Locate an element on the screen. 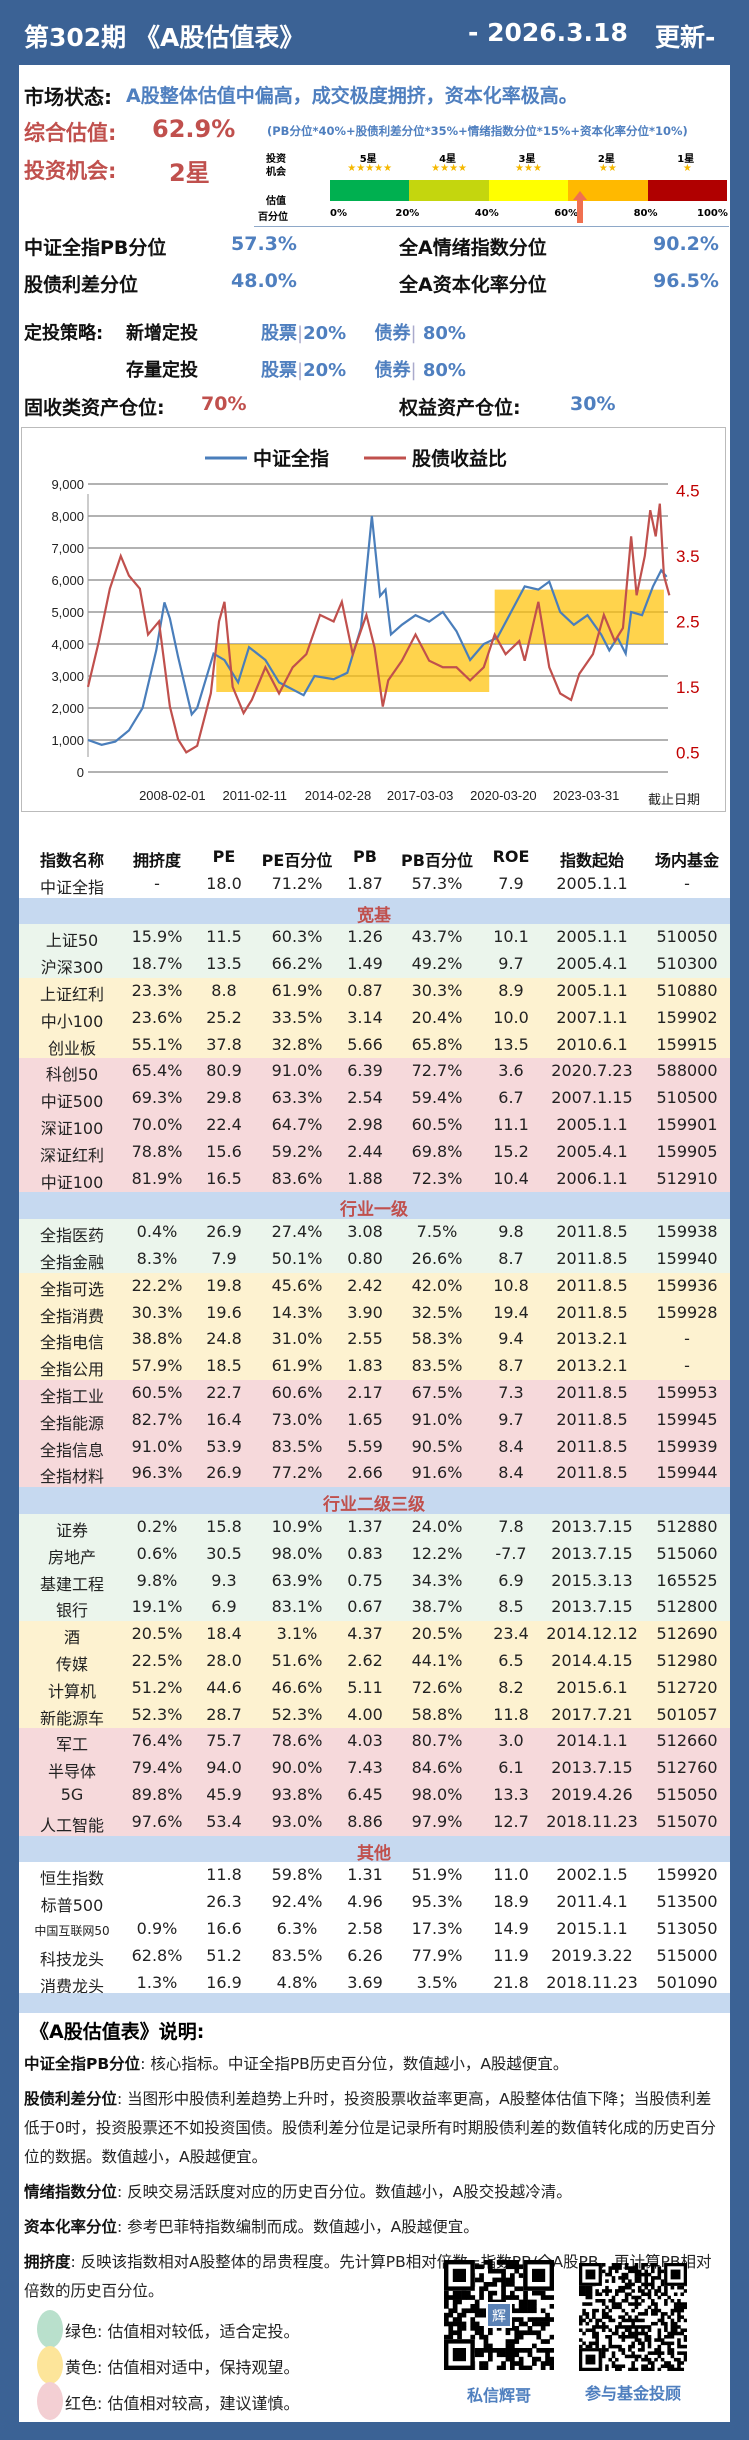 The height and width of the screenshot is (2440, 749). cell-pb: 6.26 is located at coordinates (365, 1955).